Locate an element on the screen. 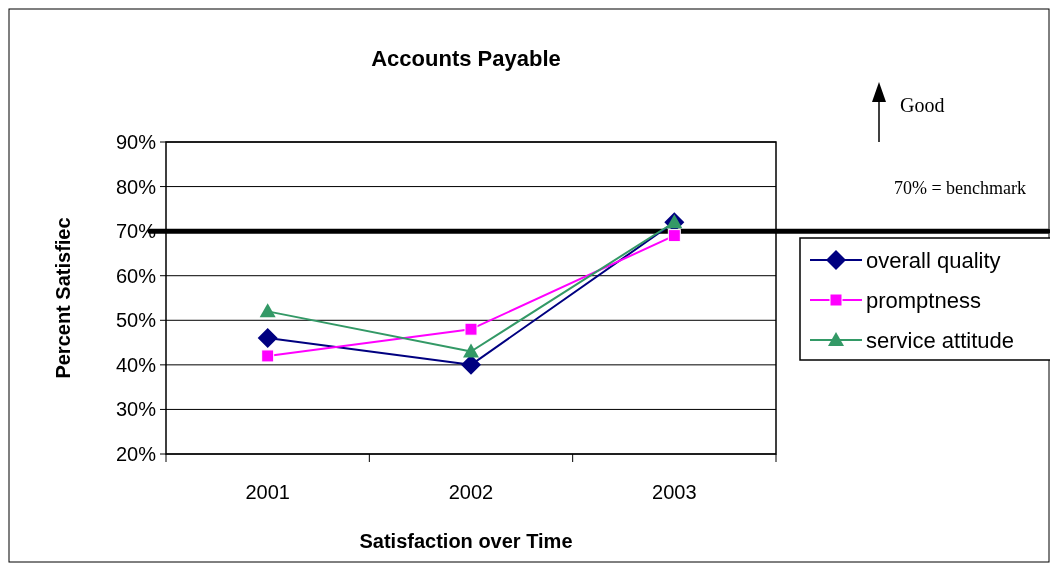 The width and height of the screenshot is (1058, 571). legend-label: promptness is located at coordinates (923, 300).